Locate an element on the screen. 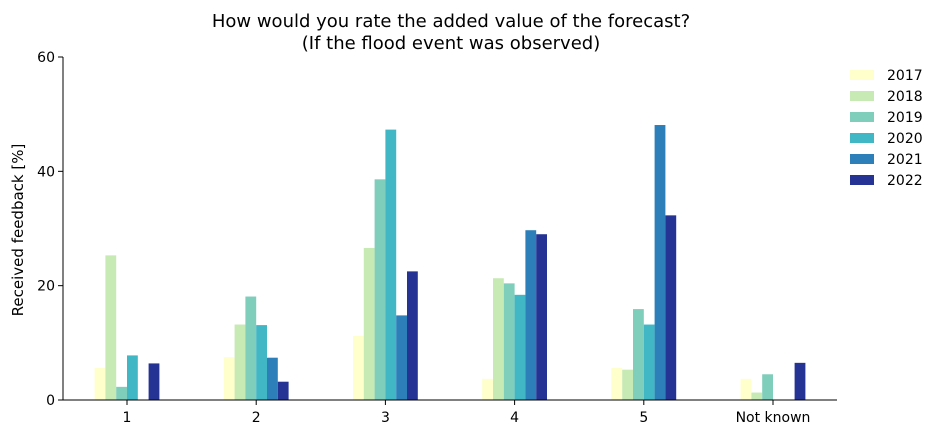 The image size is (945, 441). legend-label: 2022 is located at coordinates (905, 181).